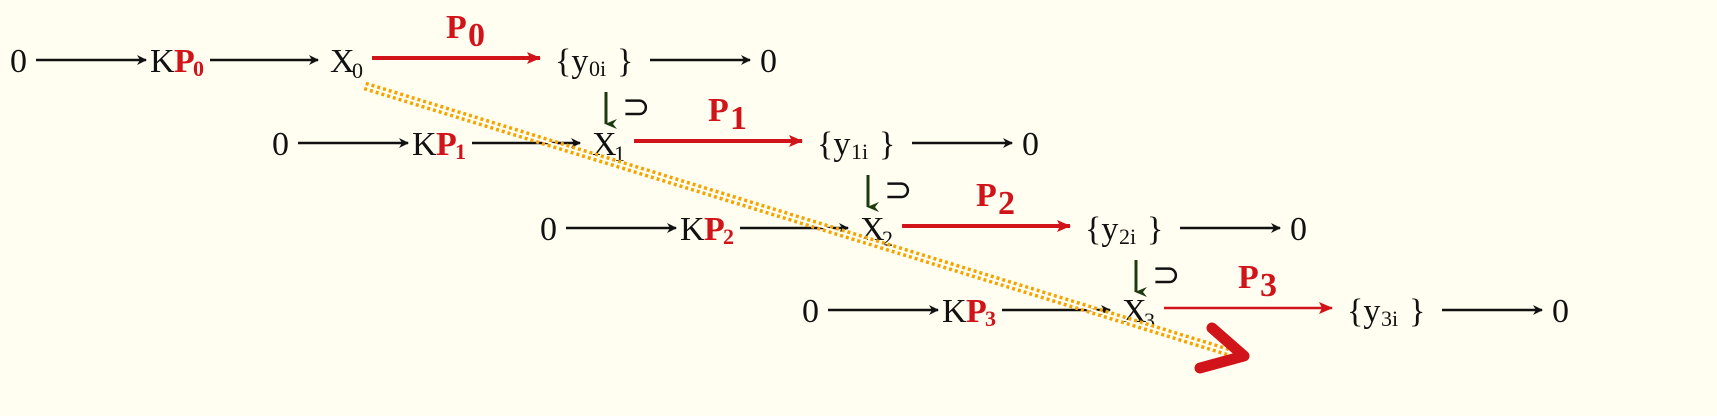  I want to click on y-set-subscript: 1i, so click(859, 151).